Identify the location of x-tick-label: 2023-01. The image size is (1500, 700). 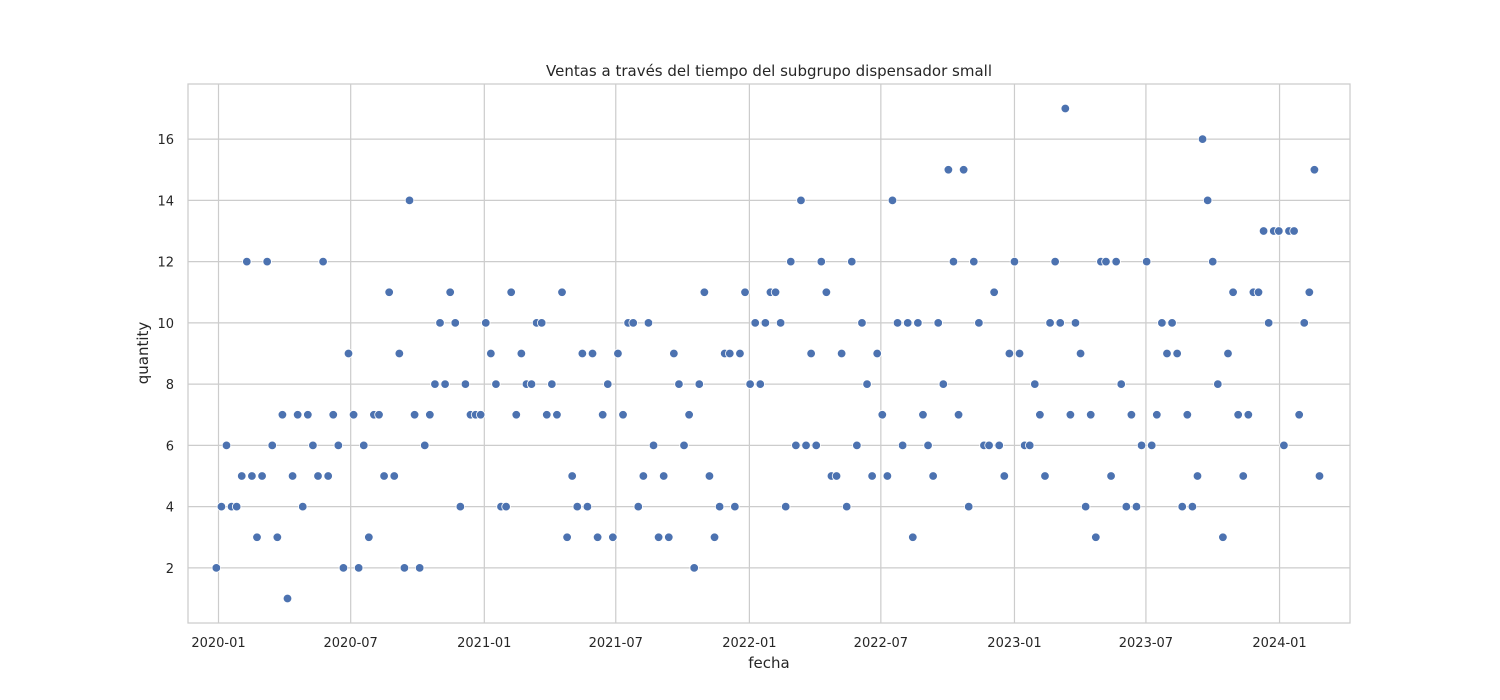
(1014, 643).